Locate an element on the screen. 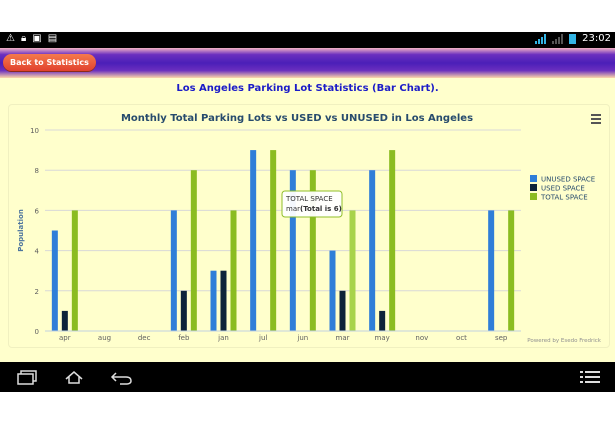  header-bar: Back to Statistics is located at coordinates (307, 63).